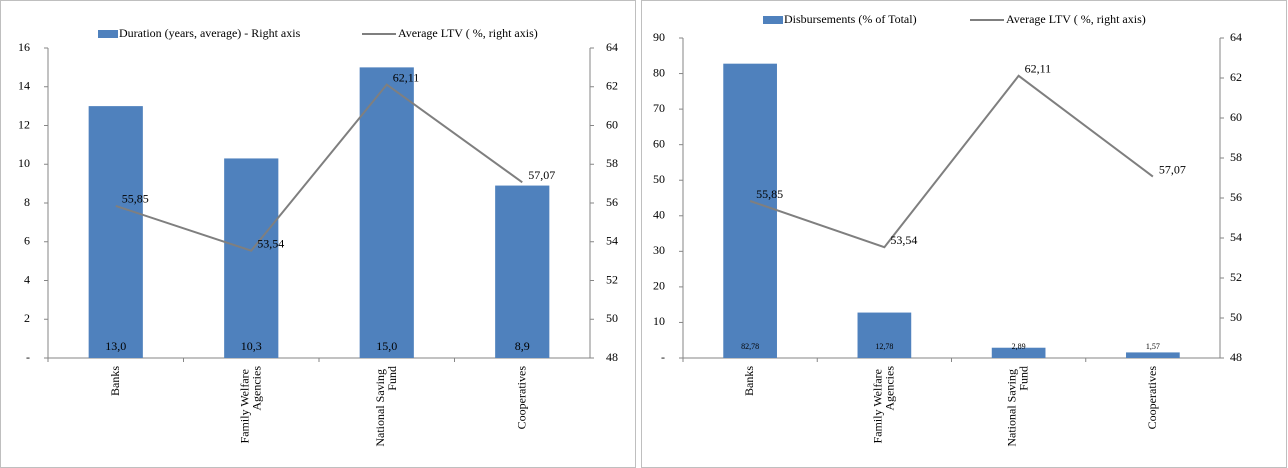  Describe the element at coordinates (659, 72) in the screenshot. I see `y-tick-label: 80` at that location.